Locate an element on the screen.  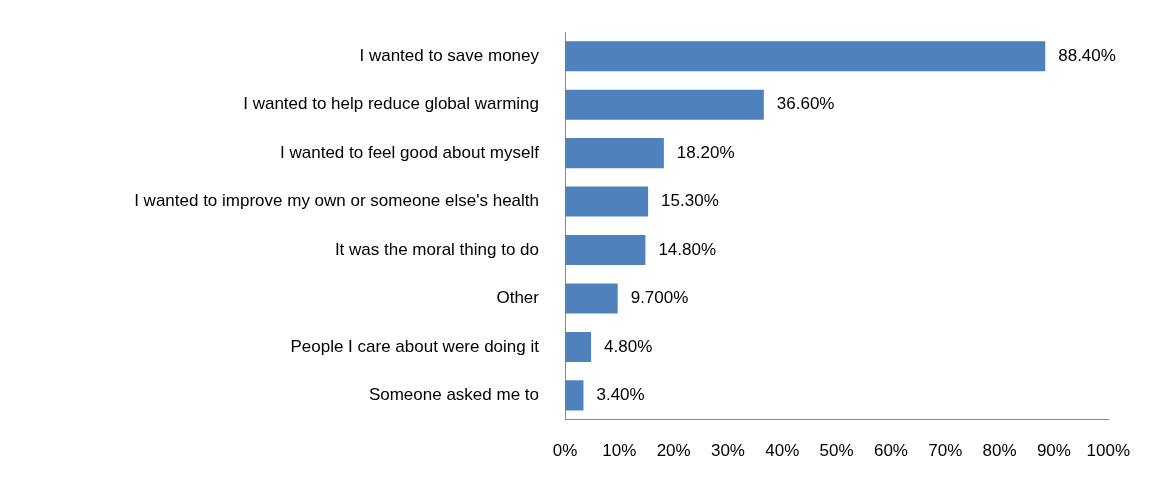
y-tick-label: People I care about were doing it is located at coordinates (415, 346).